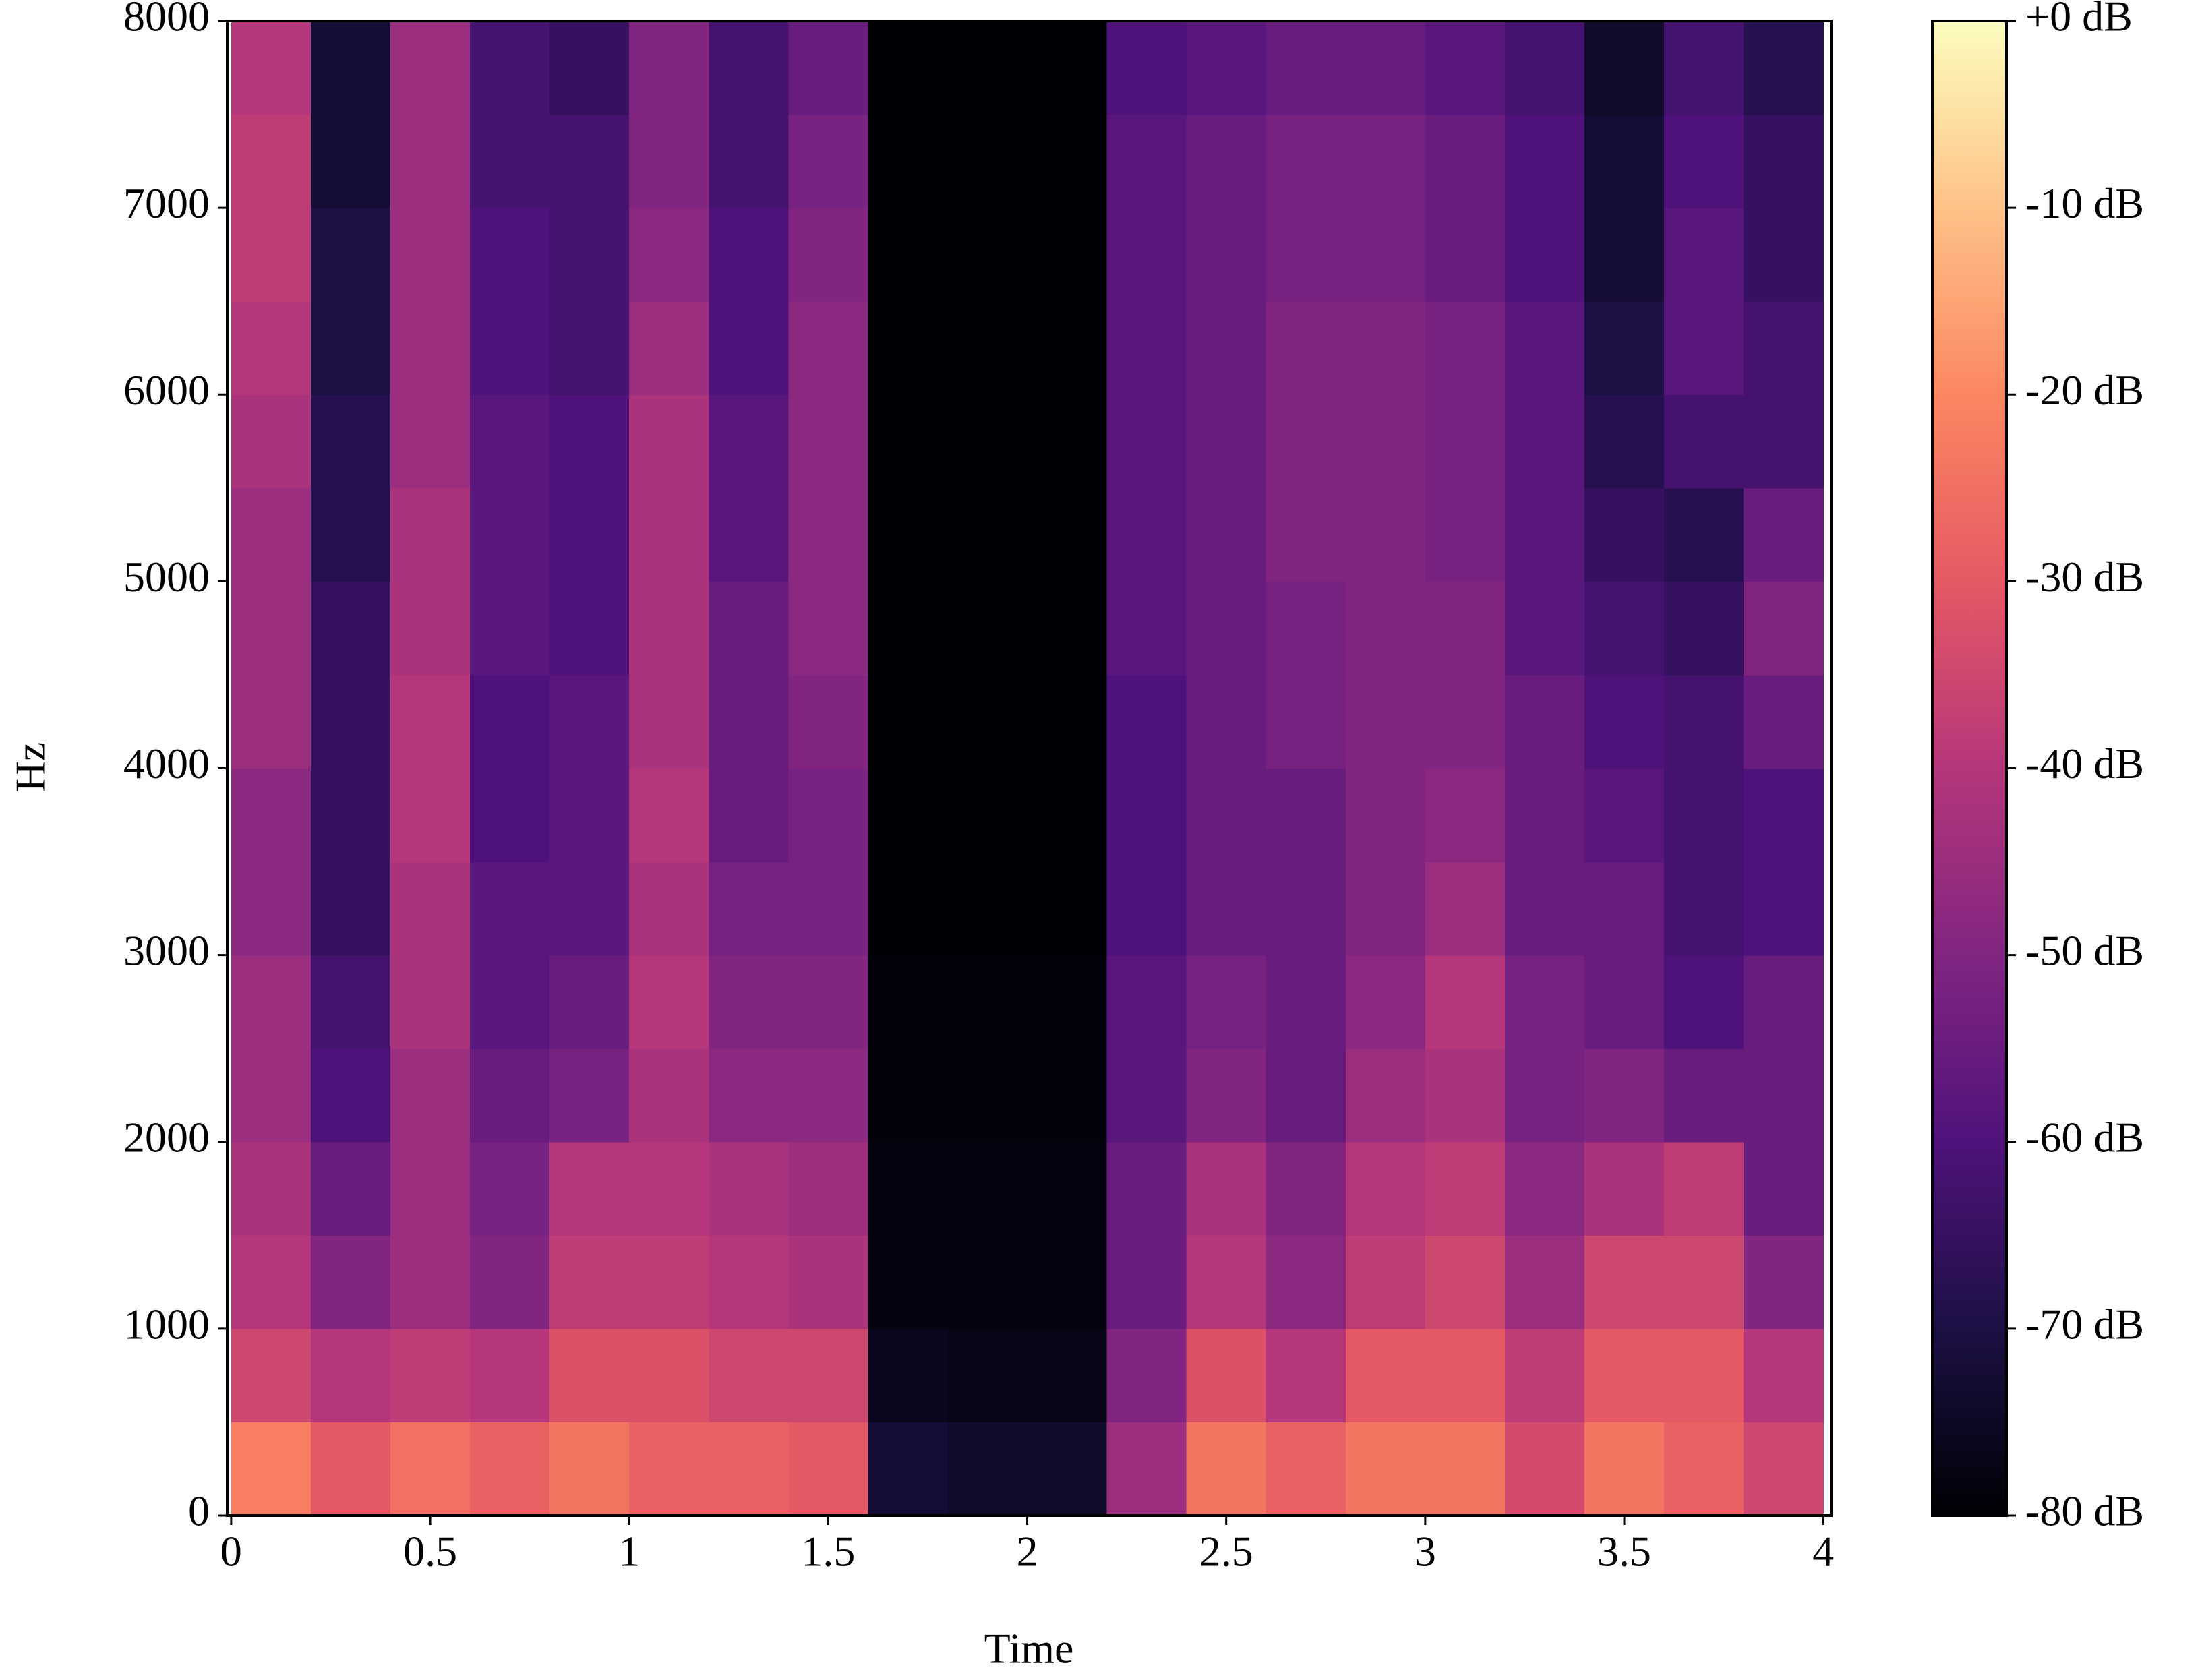  Describe the element at coordinates (2084, 763) in the screenshot. I see `colorbar-tick-label: -40 dB` at that location.